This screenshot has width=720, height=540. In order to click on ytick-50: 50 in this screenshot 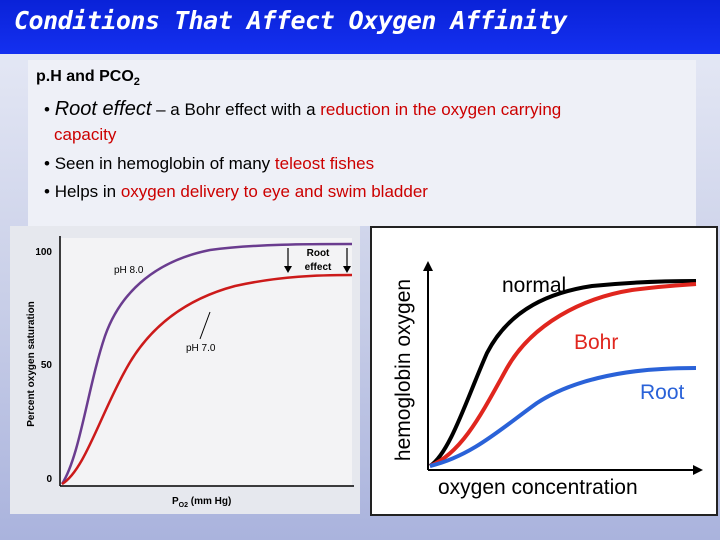, I will do `click(47, 365)`.